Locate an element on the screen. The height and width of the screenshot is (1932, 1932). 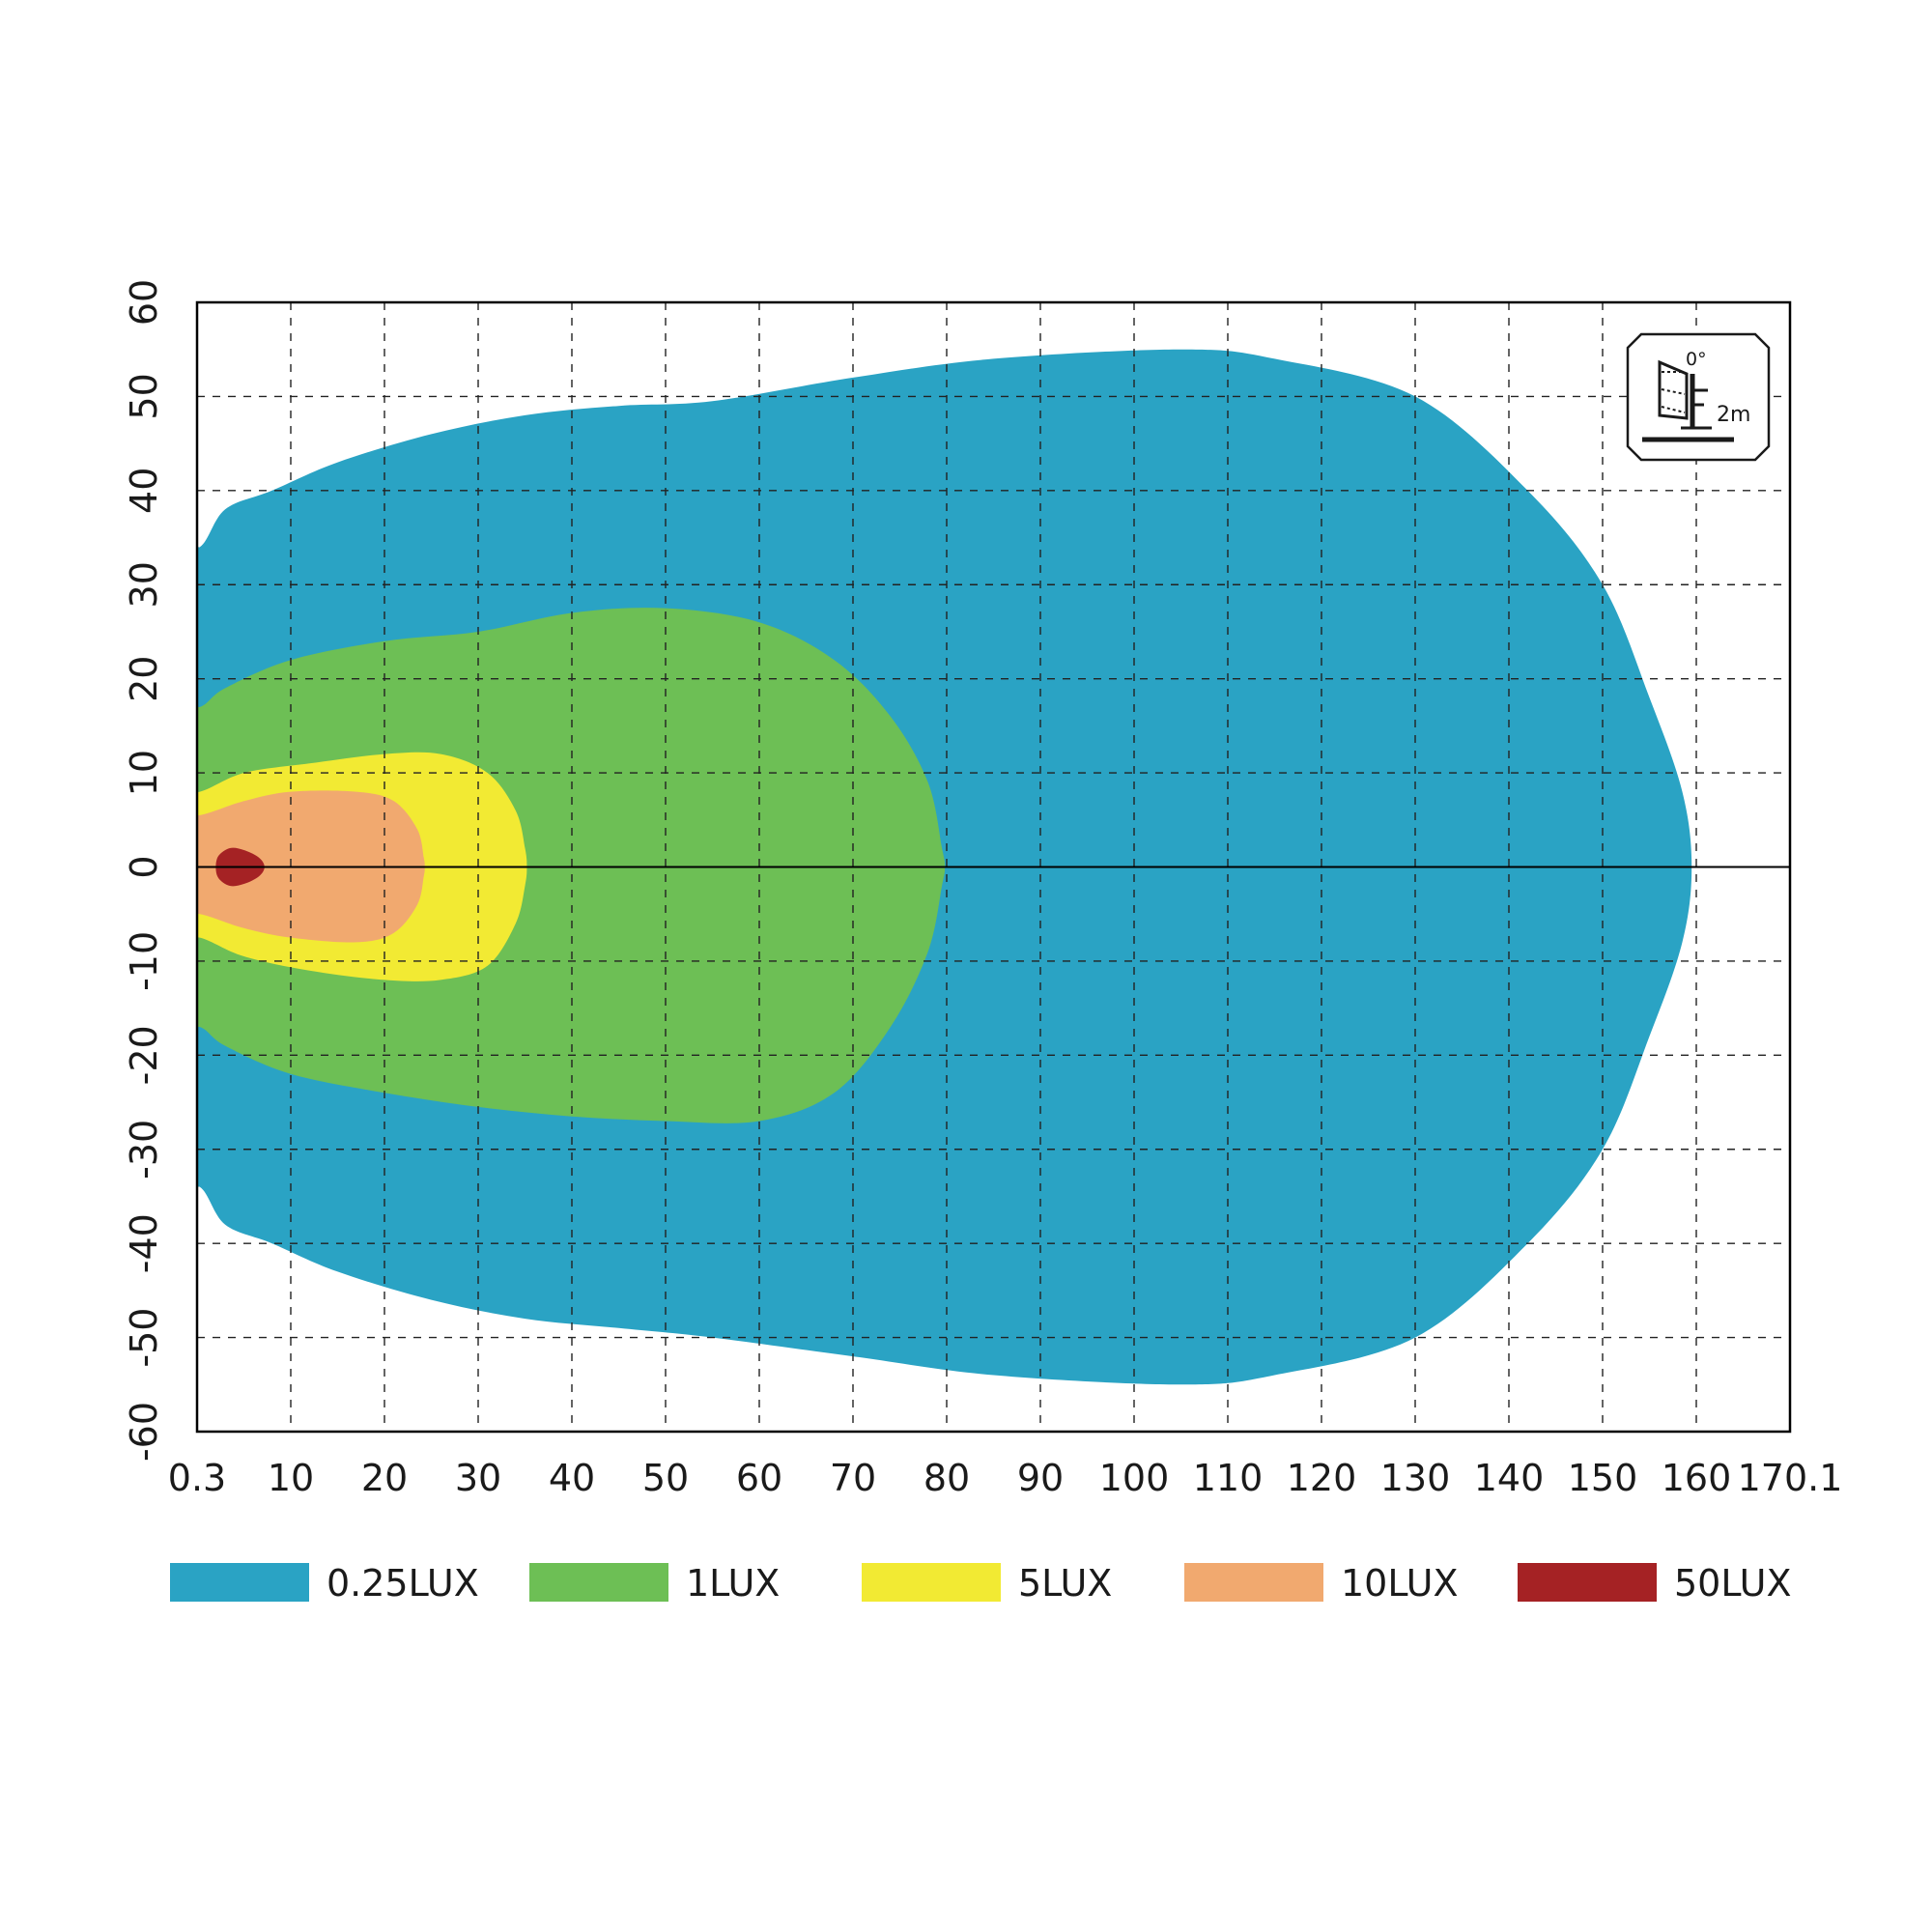
y-tick-label: -40 is located at coordinates (144, 1243).